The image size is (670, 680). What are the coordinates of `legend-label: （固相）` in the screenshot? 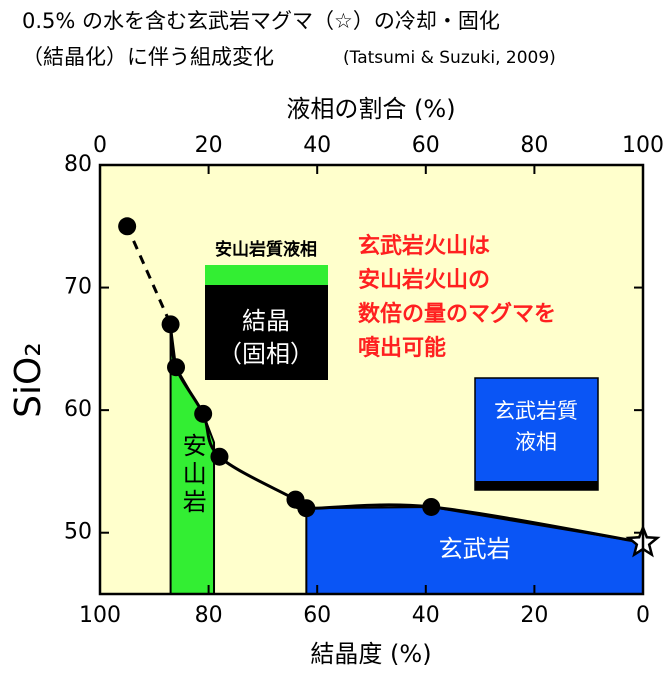 It's located at (266, 354).